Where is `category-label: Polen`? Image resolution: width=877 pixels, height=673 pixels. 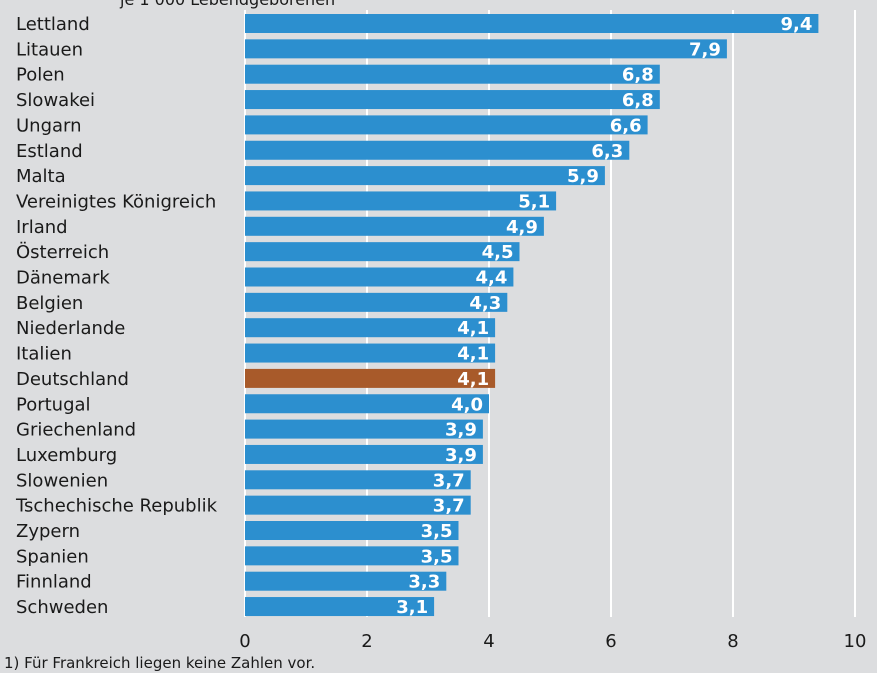 category-label: Polen is located at coordinates (40, 75).